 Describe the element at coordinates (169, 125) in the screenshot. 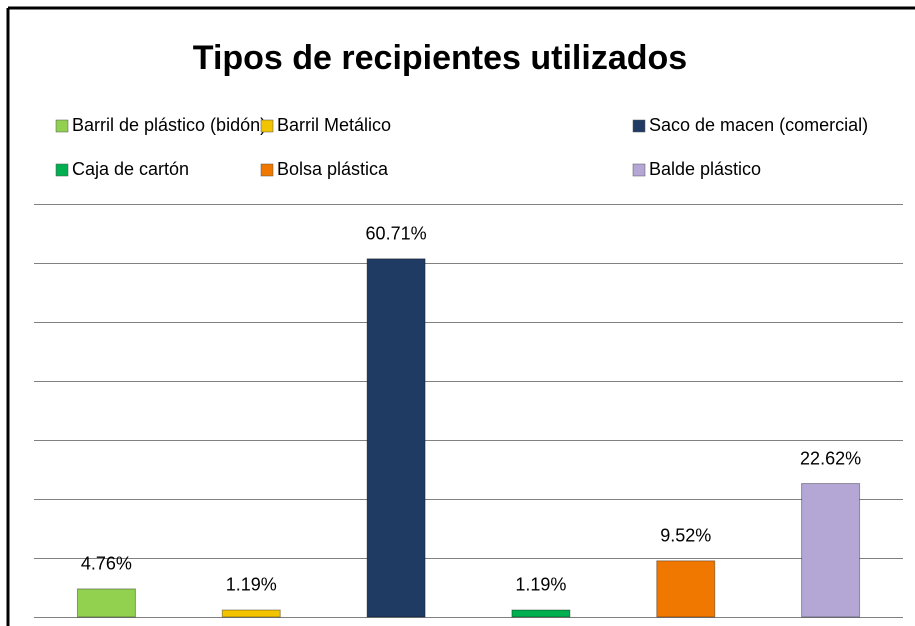

I see `legend-label: Barril de plástico (bidón)` at that location.